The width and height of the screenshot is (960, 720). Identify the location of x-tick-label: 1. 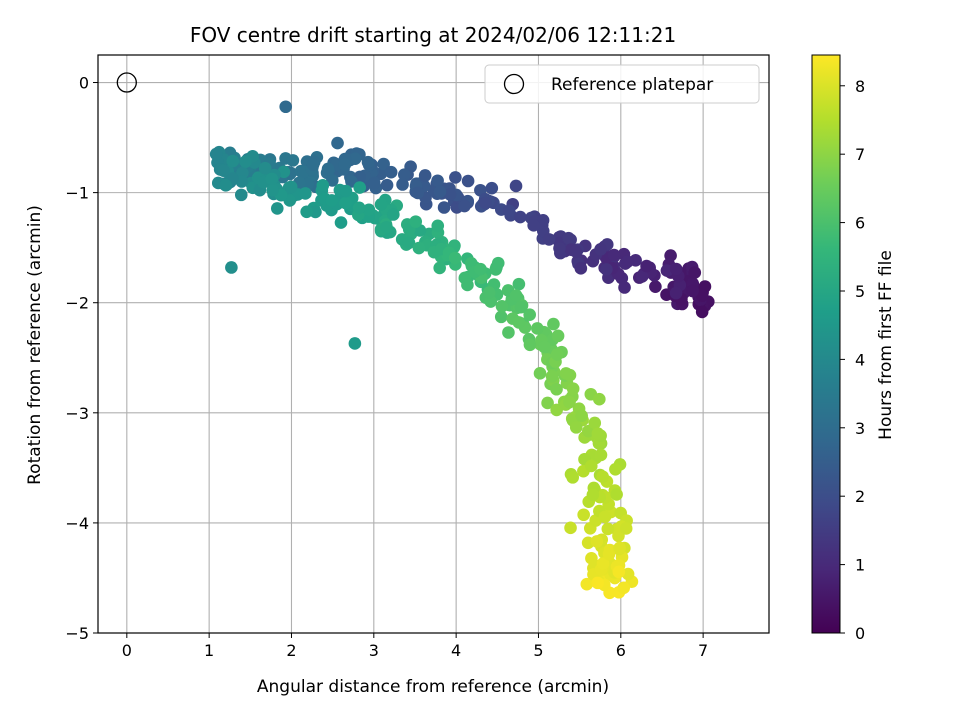
(209, 650).